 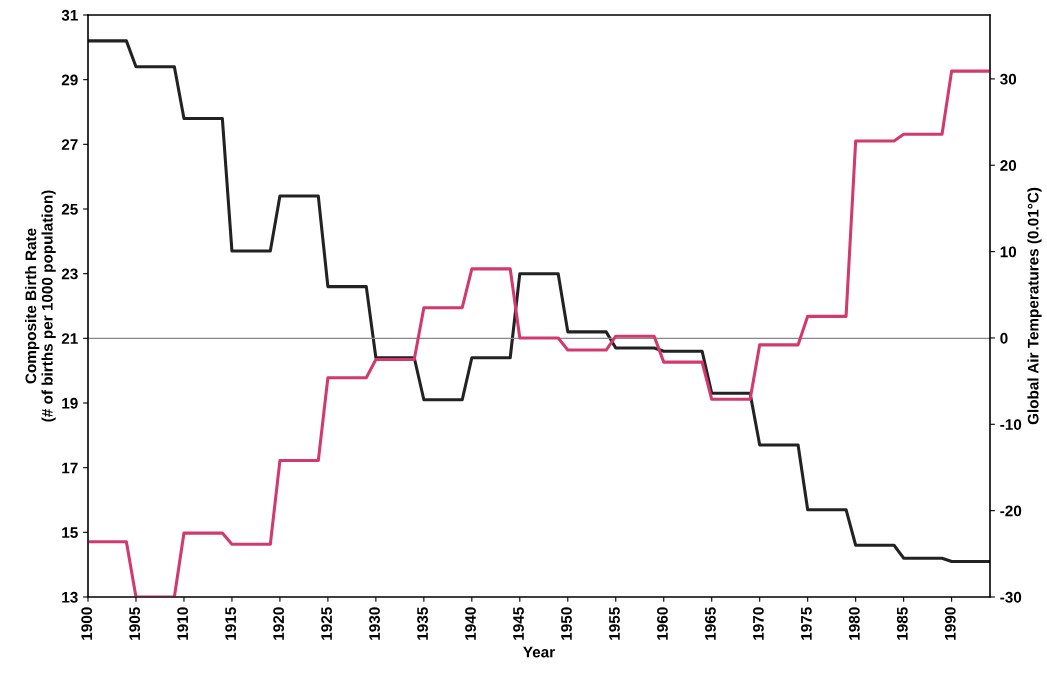 What do you see at coordinates (1011, 511) in the screenshot?
I see `y2-tick-label: -20` at bounding box center [1011, 511].